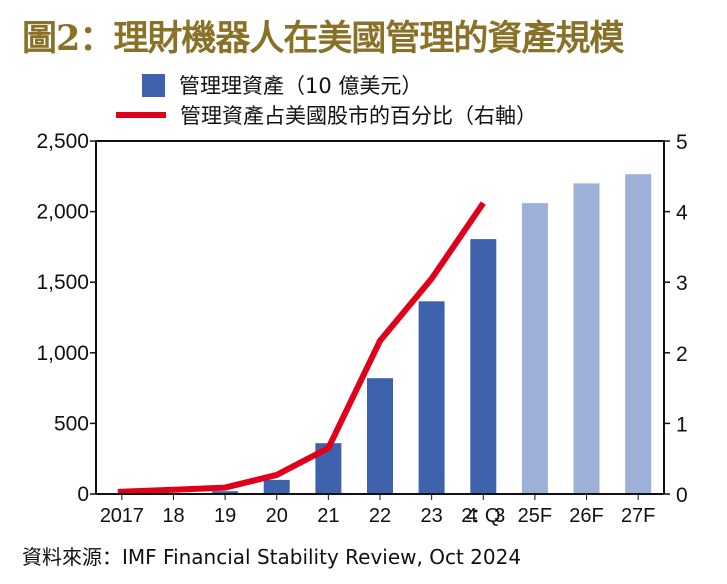 This screenshot has width=727, height=584. I want to click on left-tick-label: 0, so click(83, 494).